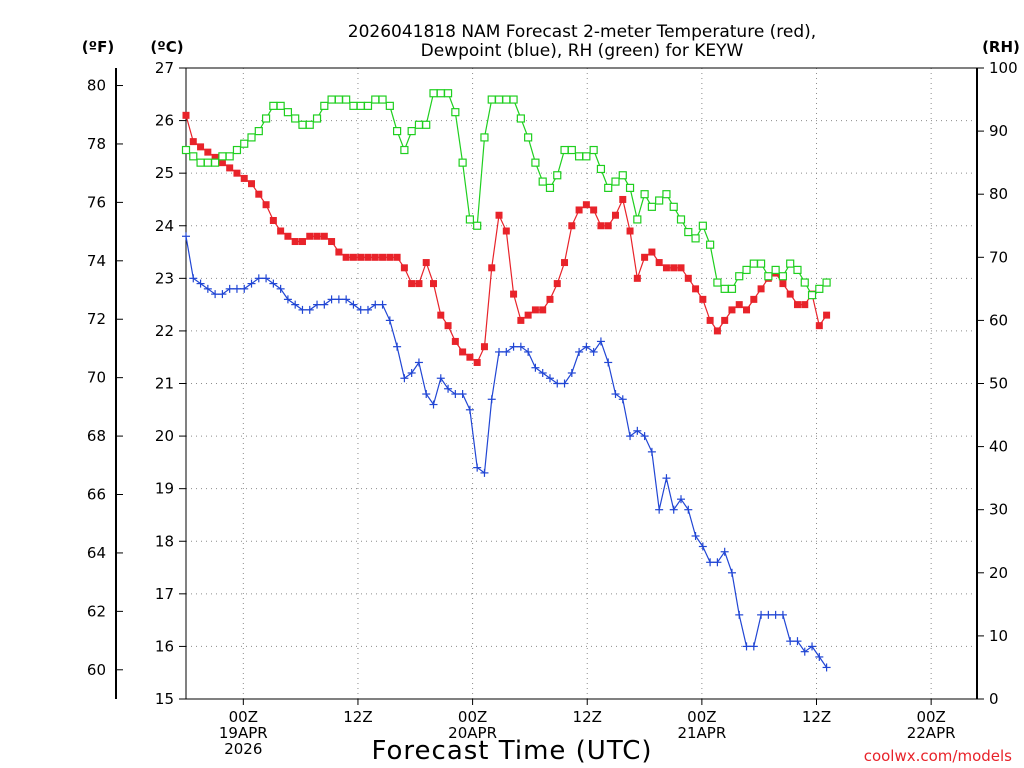 This screenshot has height=768, width=1024. Describe the element at coordinates (243, 749) in the screenshot. I see `x-tick-label: 2026` at that location.